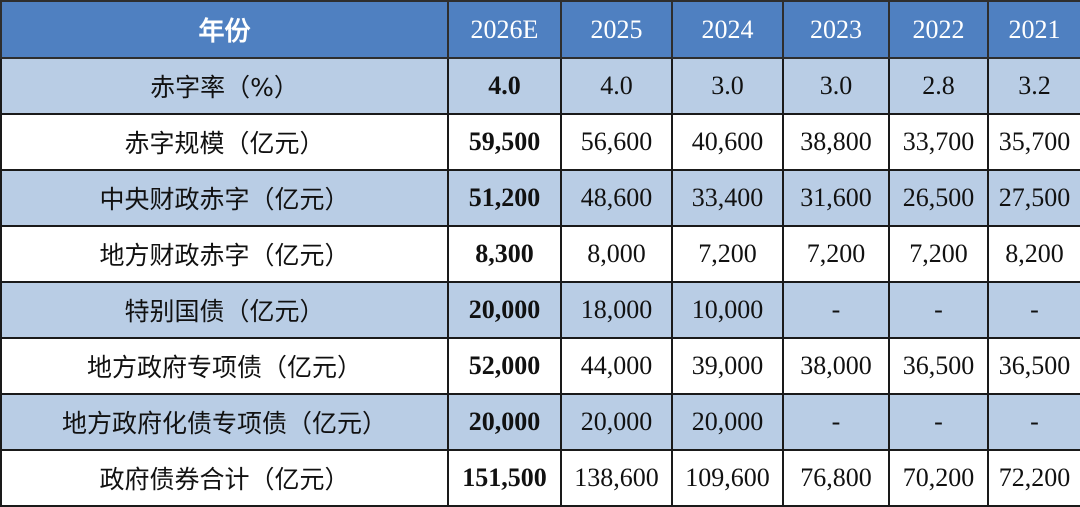 This screenshot has width=1080, height=507. I want to click on row-label: 政府债券合计（亿元）, so click(224, 478).